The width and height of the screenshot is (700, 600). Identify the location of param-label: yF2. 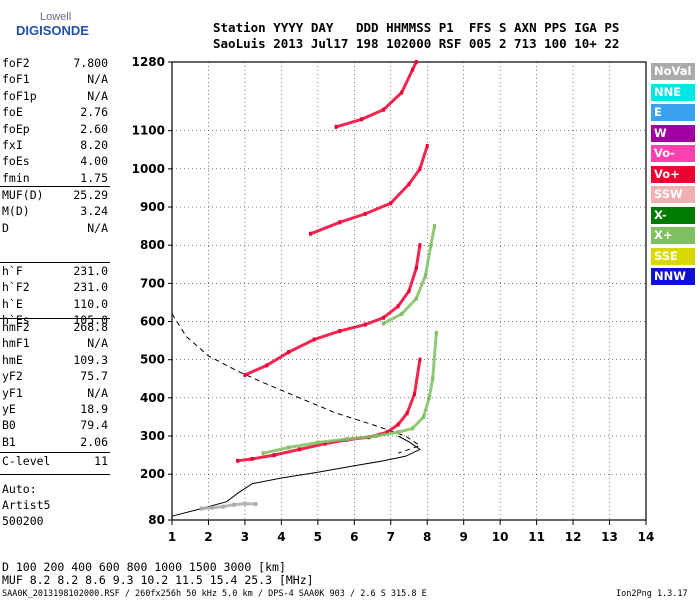
(12, 376).